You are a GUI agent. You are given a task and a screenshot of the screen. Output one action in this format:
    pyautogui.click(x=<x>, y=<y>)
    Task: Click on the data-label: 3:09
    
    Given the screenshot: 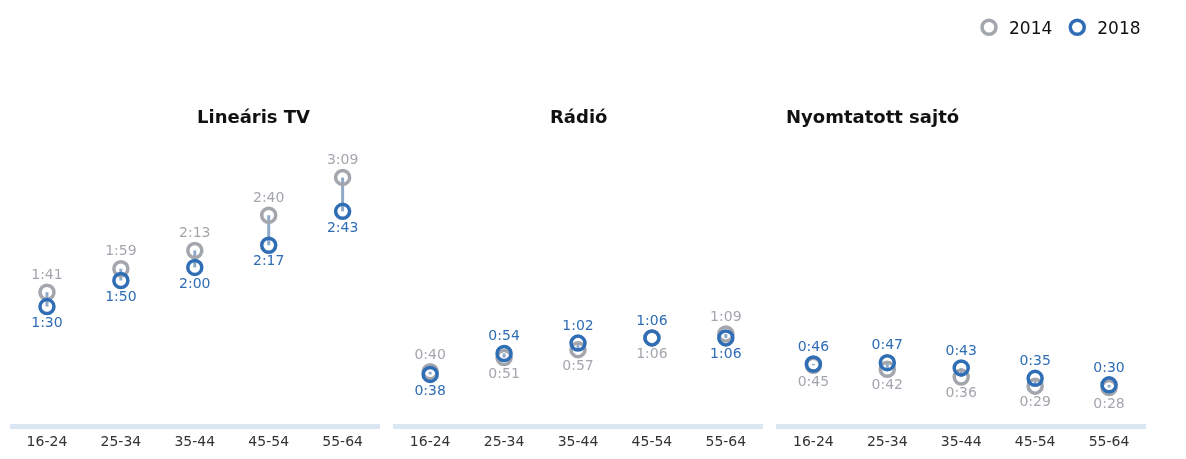 What is the action you would take?
    pyautogui.click(x=342, y=159)
    